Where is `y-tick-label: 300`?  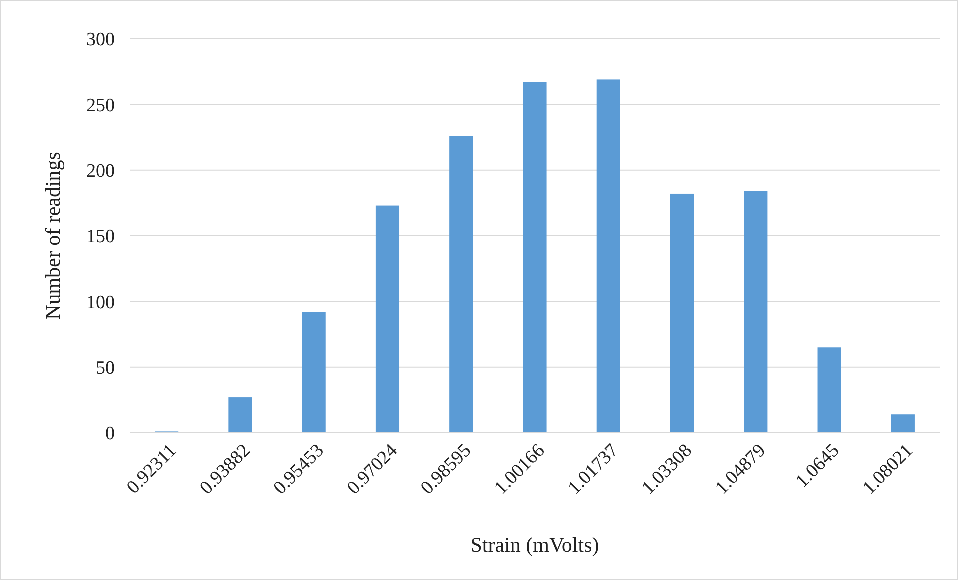
y-tick-label: 300 is located at coordinates (100, 40).